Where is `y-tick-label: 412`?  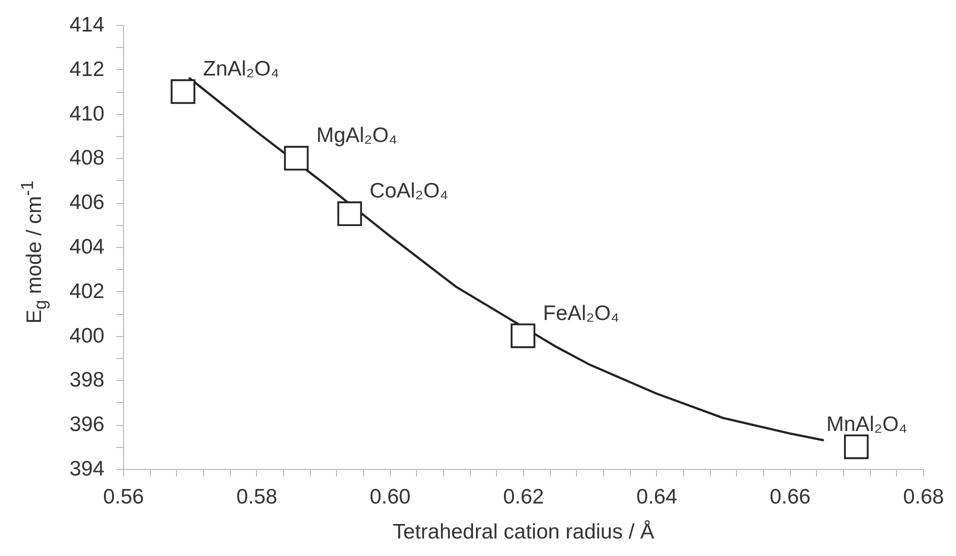 y-tick-label: 412 is located at coordinates (86, 69).